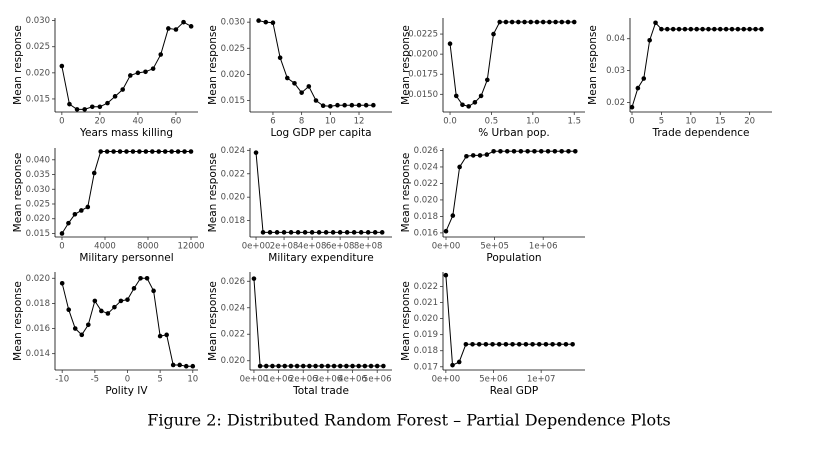 This screenshot has height=452, width=819. I want to click on x-axis-title: % Urban pop., so click(514, 133).